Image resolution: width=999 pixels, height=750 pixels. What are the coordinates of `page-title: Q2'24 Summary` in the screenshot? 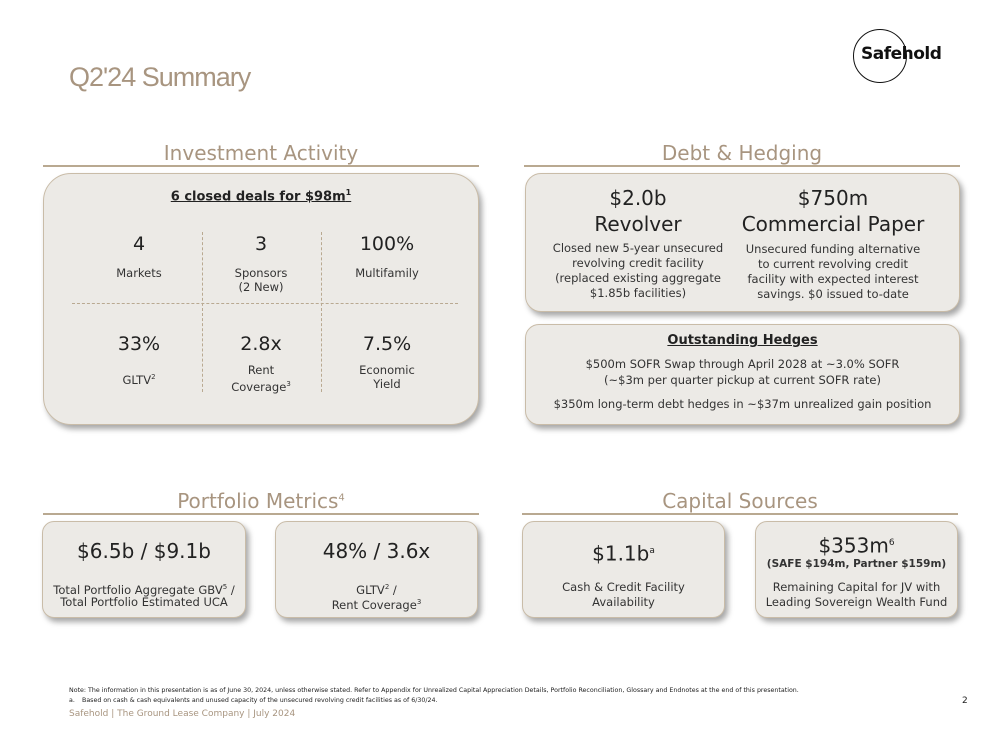 It's located at (160, 77).